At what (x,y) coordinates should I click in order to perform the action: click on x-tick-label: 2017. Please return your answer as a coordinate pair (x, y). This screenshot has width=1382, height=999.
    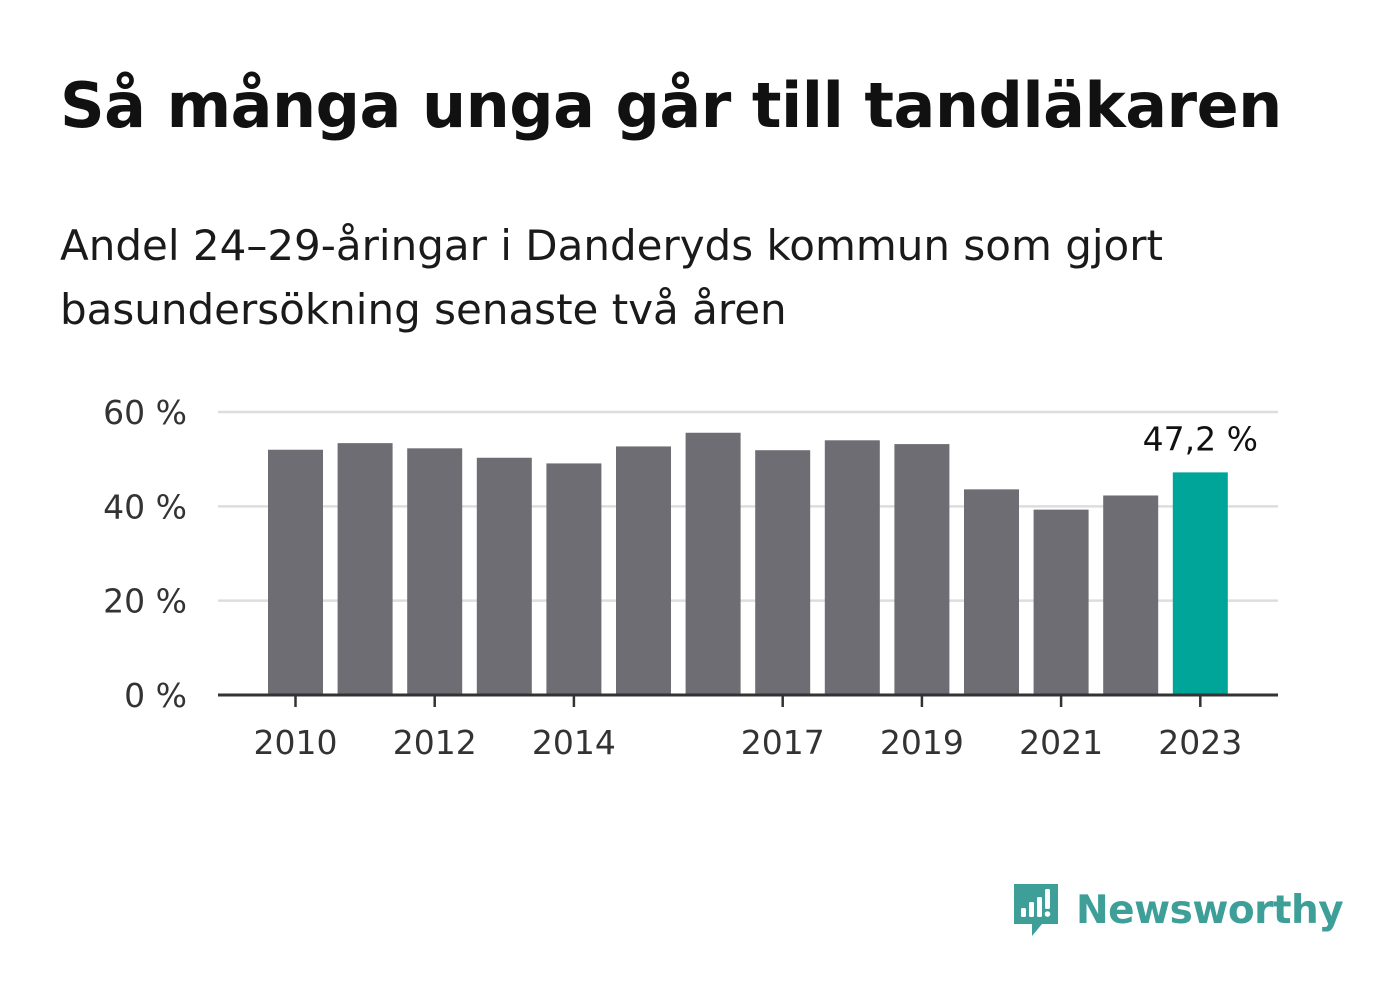
    Looking at the image, I should click on (783, 742).